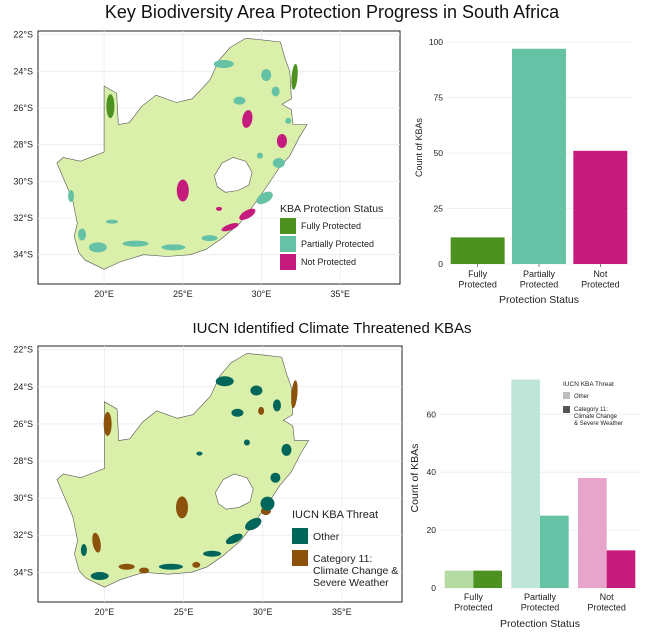  Describe the element at coordinates (328, 262) in the screenshot. I see `top-map-legend-label: Not Protected` at that location.